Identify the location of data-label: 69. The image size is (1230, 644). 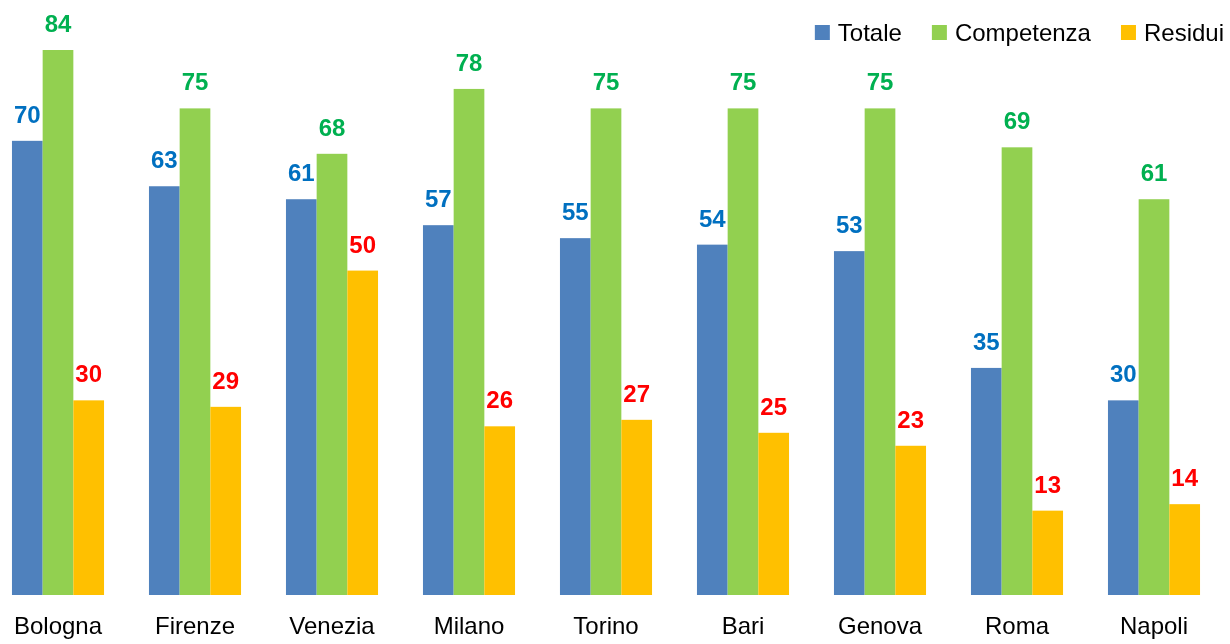
(1017, 121).